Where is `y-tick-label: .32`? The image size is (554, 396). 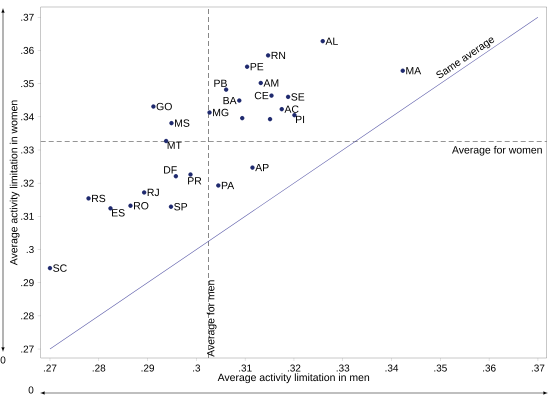
y-tick-label: .32 is located at coordinates (27, 183).